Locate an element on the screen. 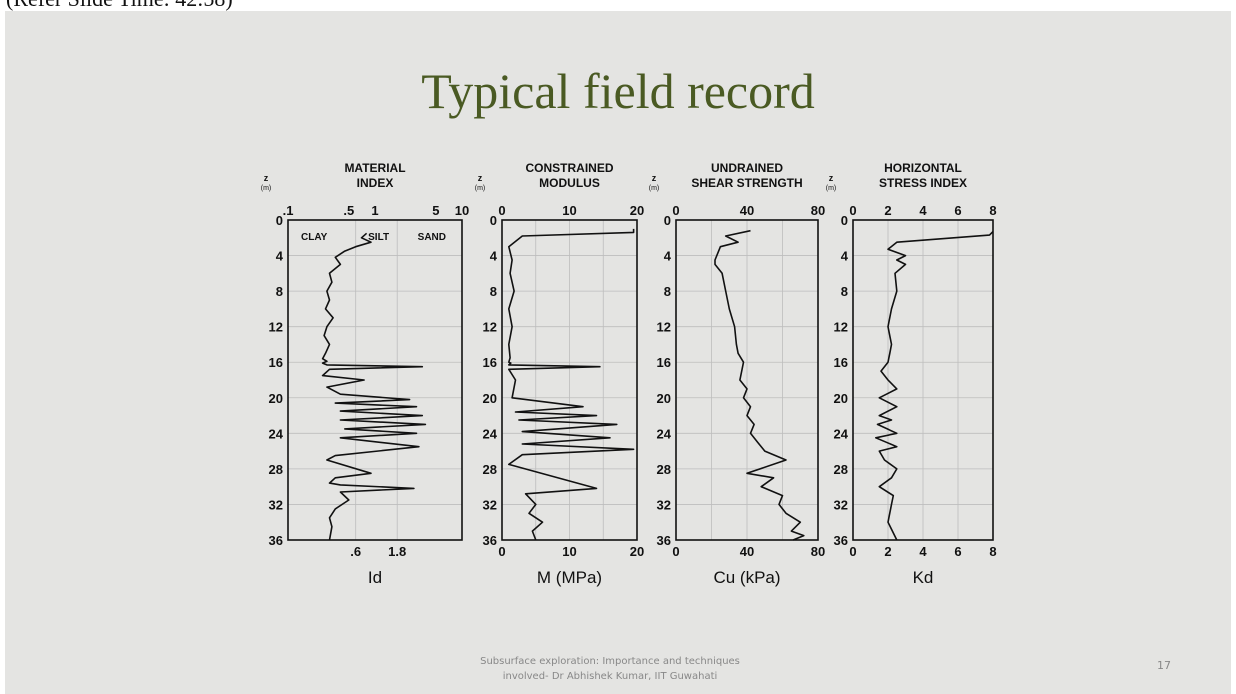  bottom-tick-label: 20 is located at coordinates (637, 551).